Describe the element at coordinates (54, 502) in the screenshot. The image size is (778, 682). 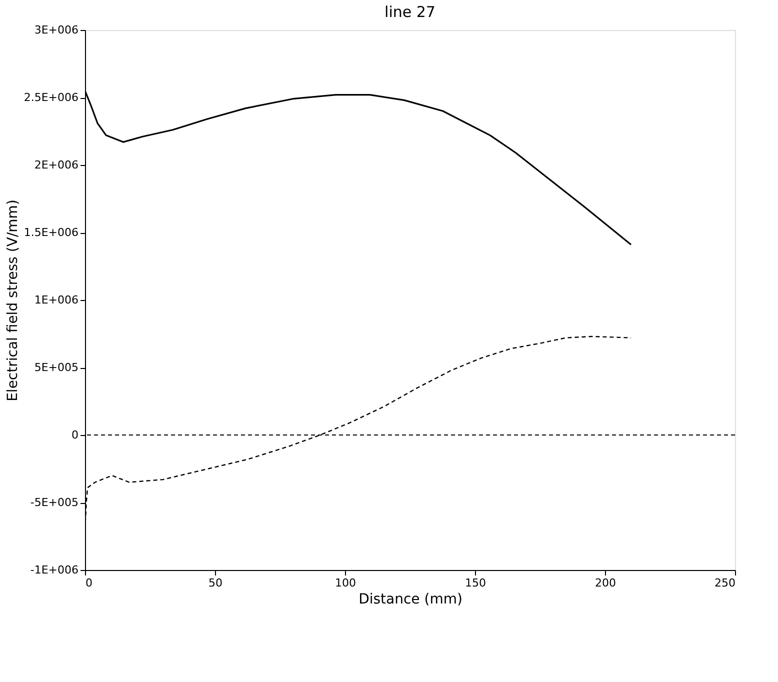
I see `y-tick-label: -5E+005` at that location.